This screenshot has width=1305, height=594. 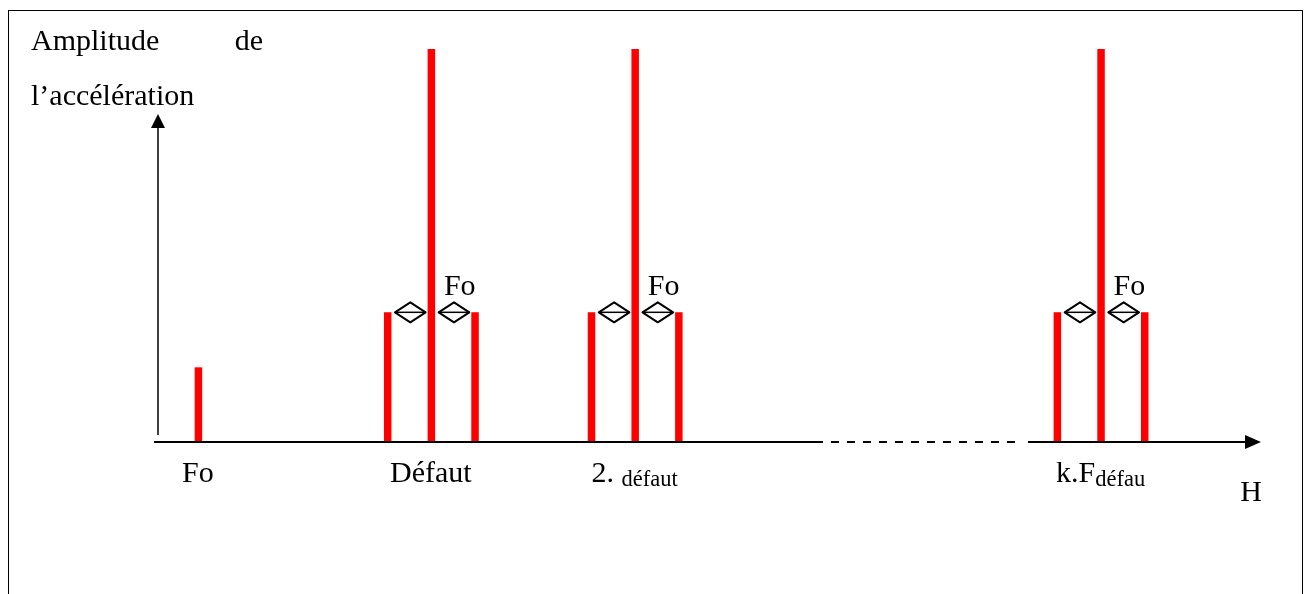 I want to click on x-tick-label: Défaut, so click(x=431, y=471).